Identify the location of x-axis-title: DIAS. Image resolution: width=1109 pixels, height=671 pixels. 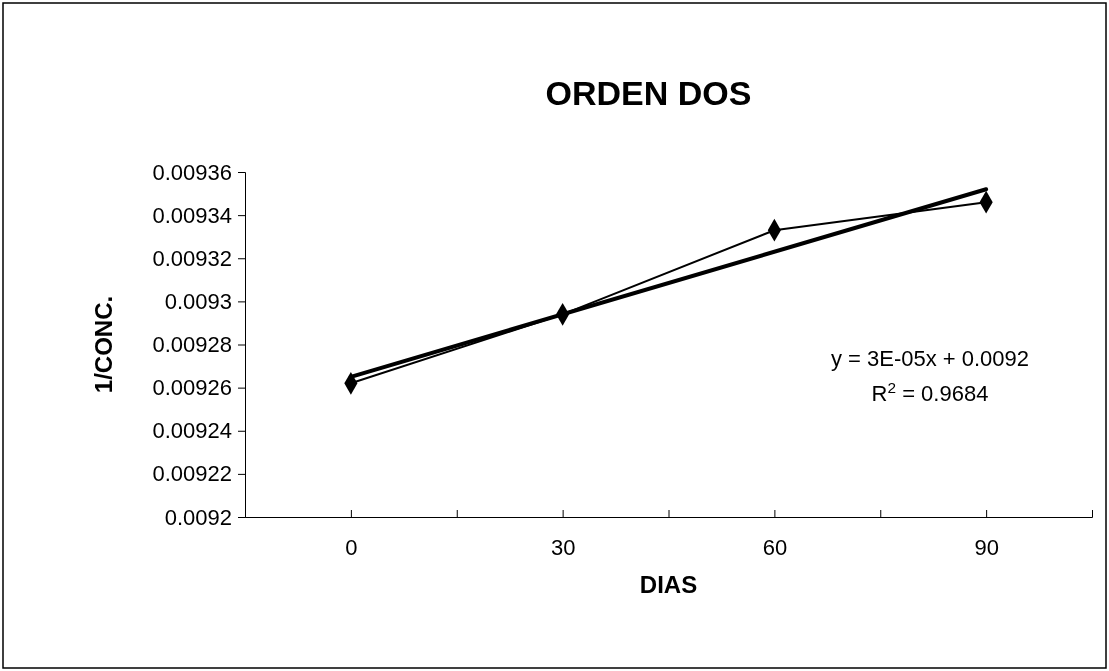
(668, 584).